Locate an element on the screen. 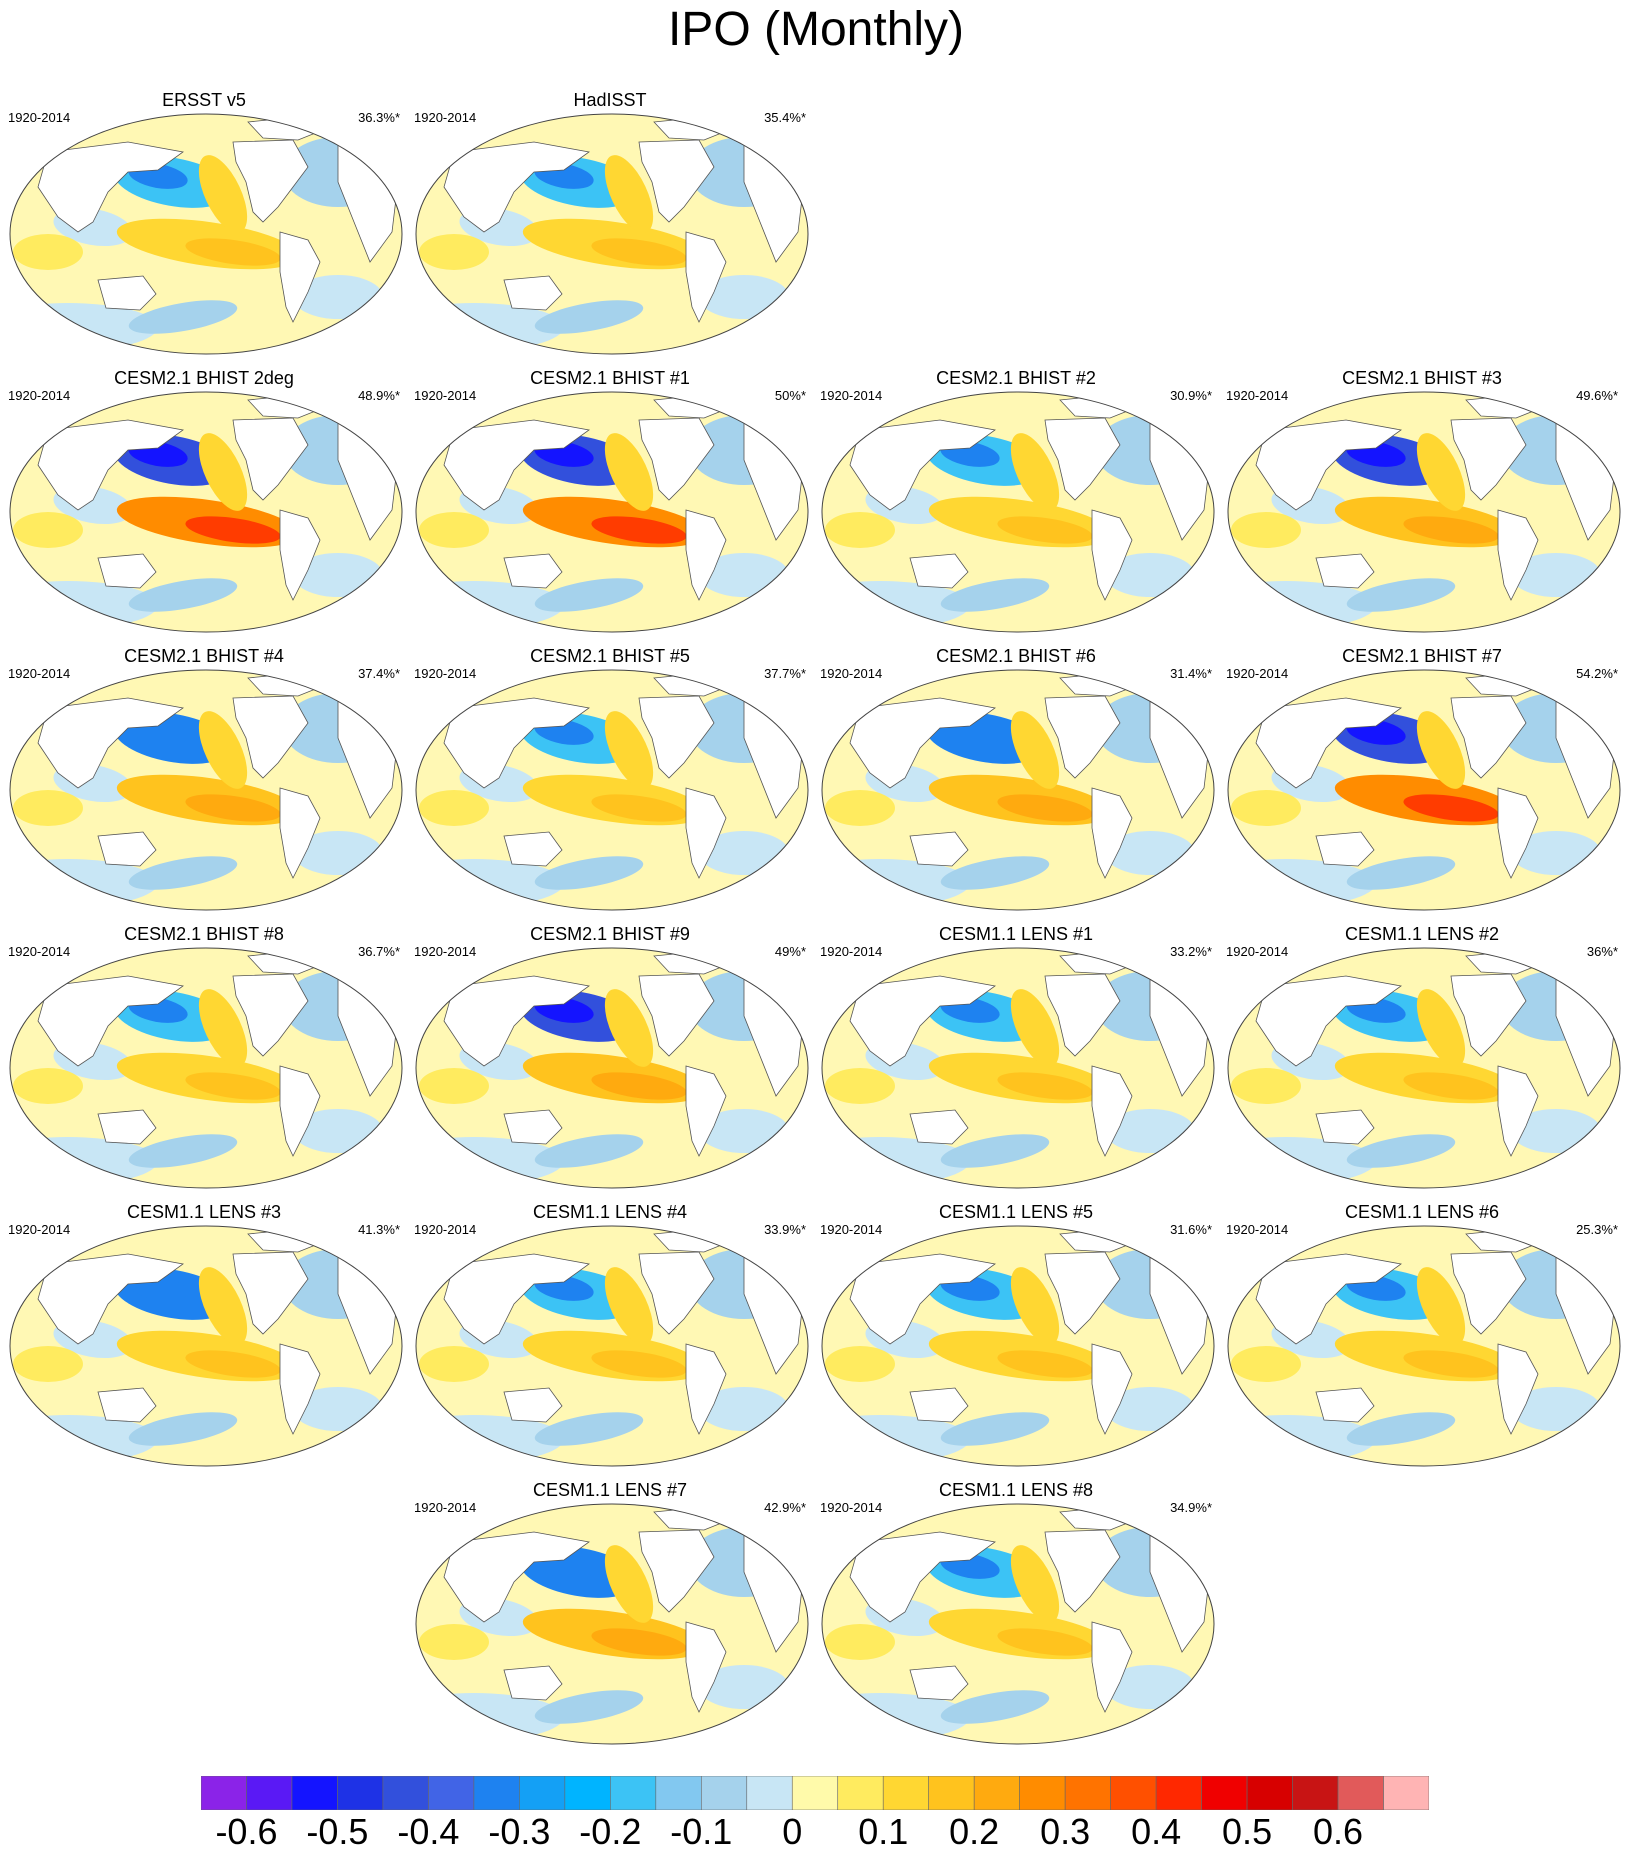 Image resolution: width=1632 pixels, height=1859 pixels. panel-variance-percent: 49.6%* is located at coordinates (1597, 395).